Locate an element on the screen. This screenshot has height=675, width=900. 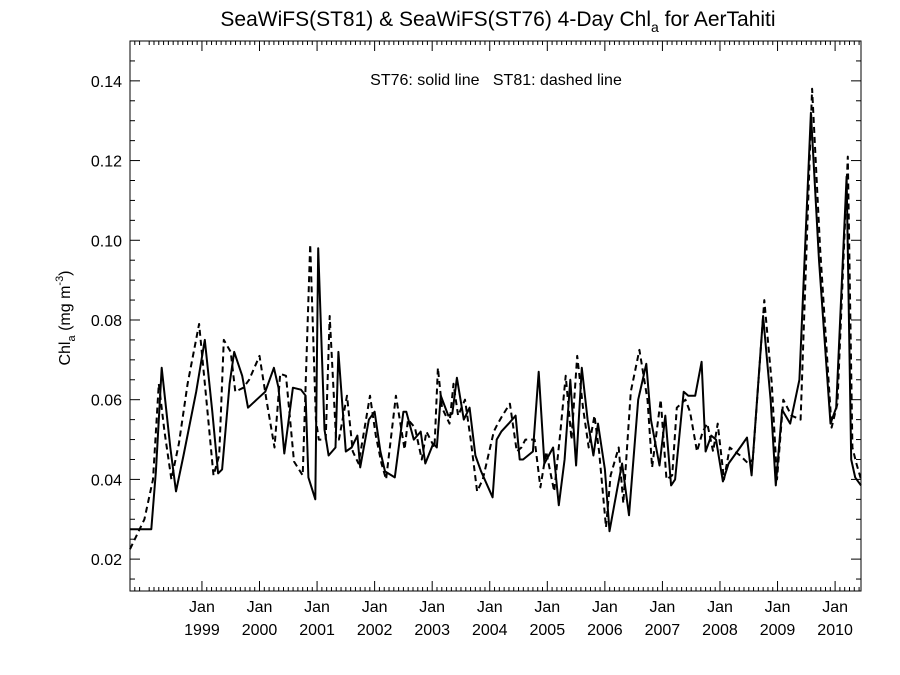
x-tick-year-label: 2010 is located at coordinates (835, 630).